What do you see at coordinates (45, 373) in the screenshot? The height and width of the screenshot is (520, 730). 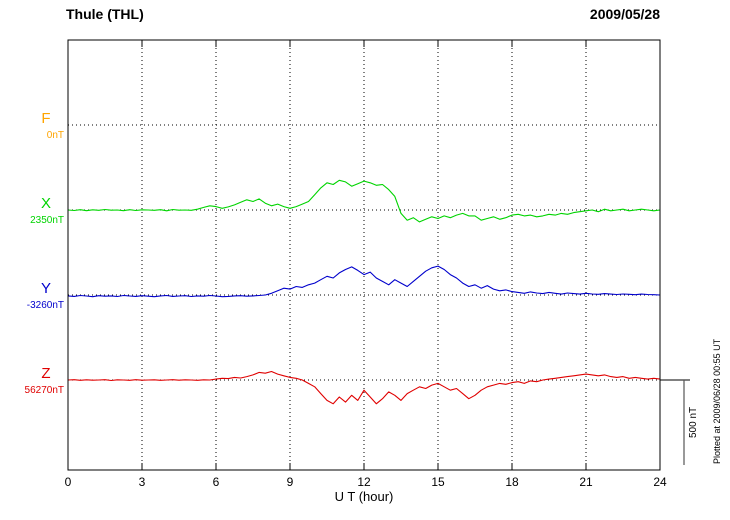 I see `component-letter-Z: Z` at bounding box center [45, 373].